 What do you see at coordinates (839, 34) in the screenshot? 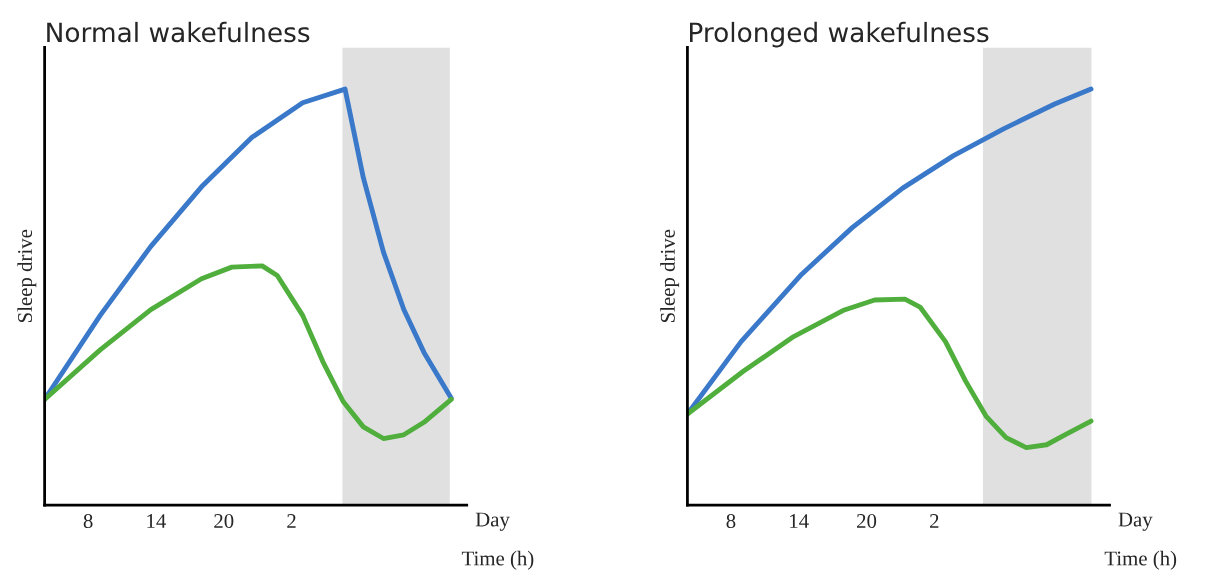
I see `chart-title: Prolonged wakefulness` at bounding box center [839, 34].